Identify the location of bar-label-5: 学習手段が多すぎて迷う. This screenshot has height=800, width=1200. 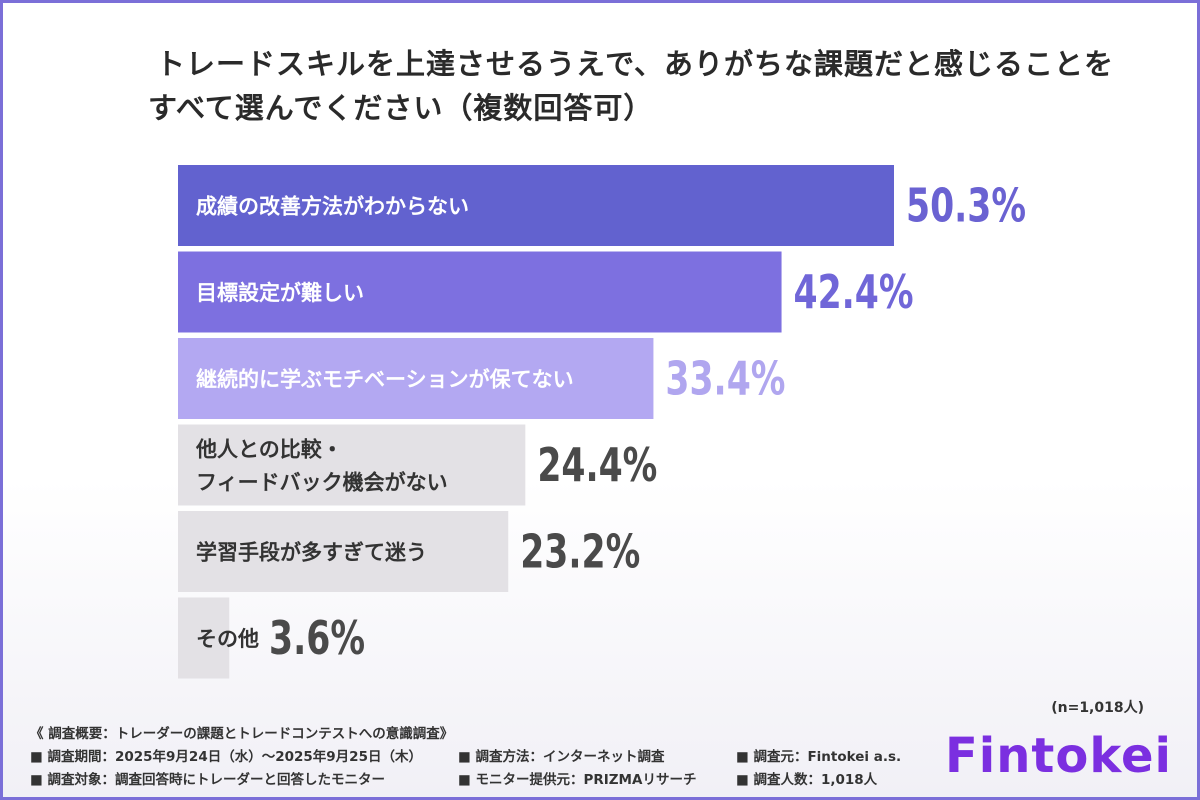
(311, 553).